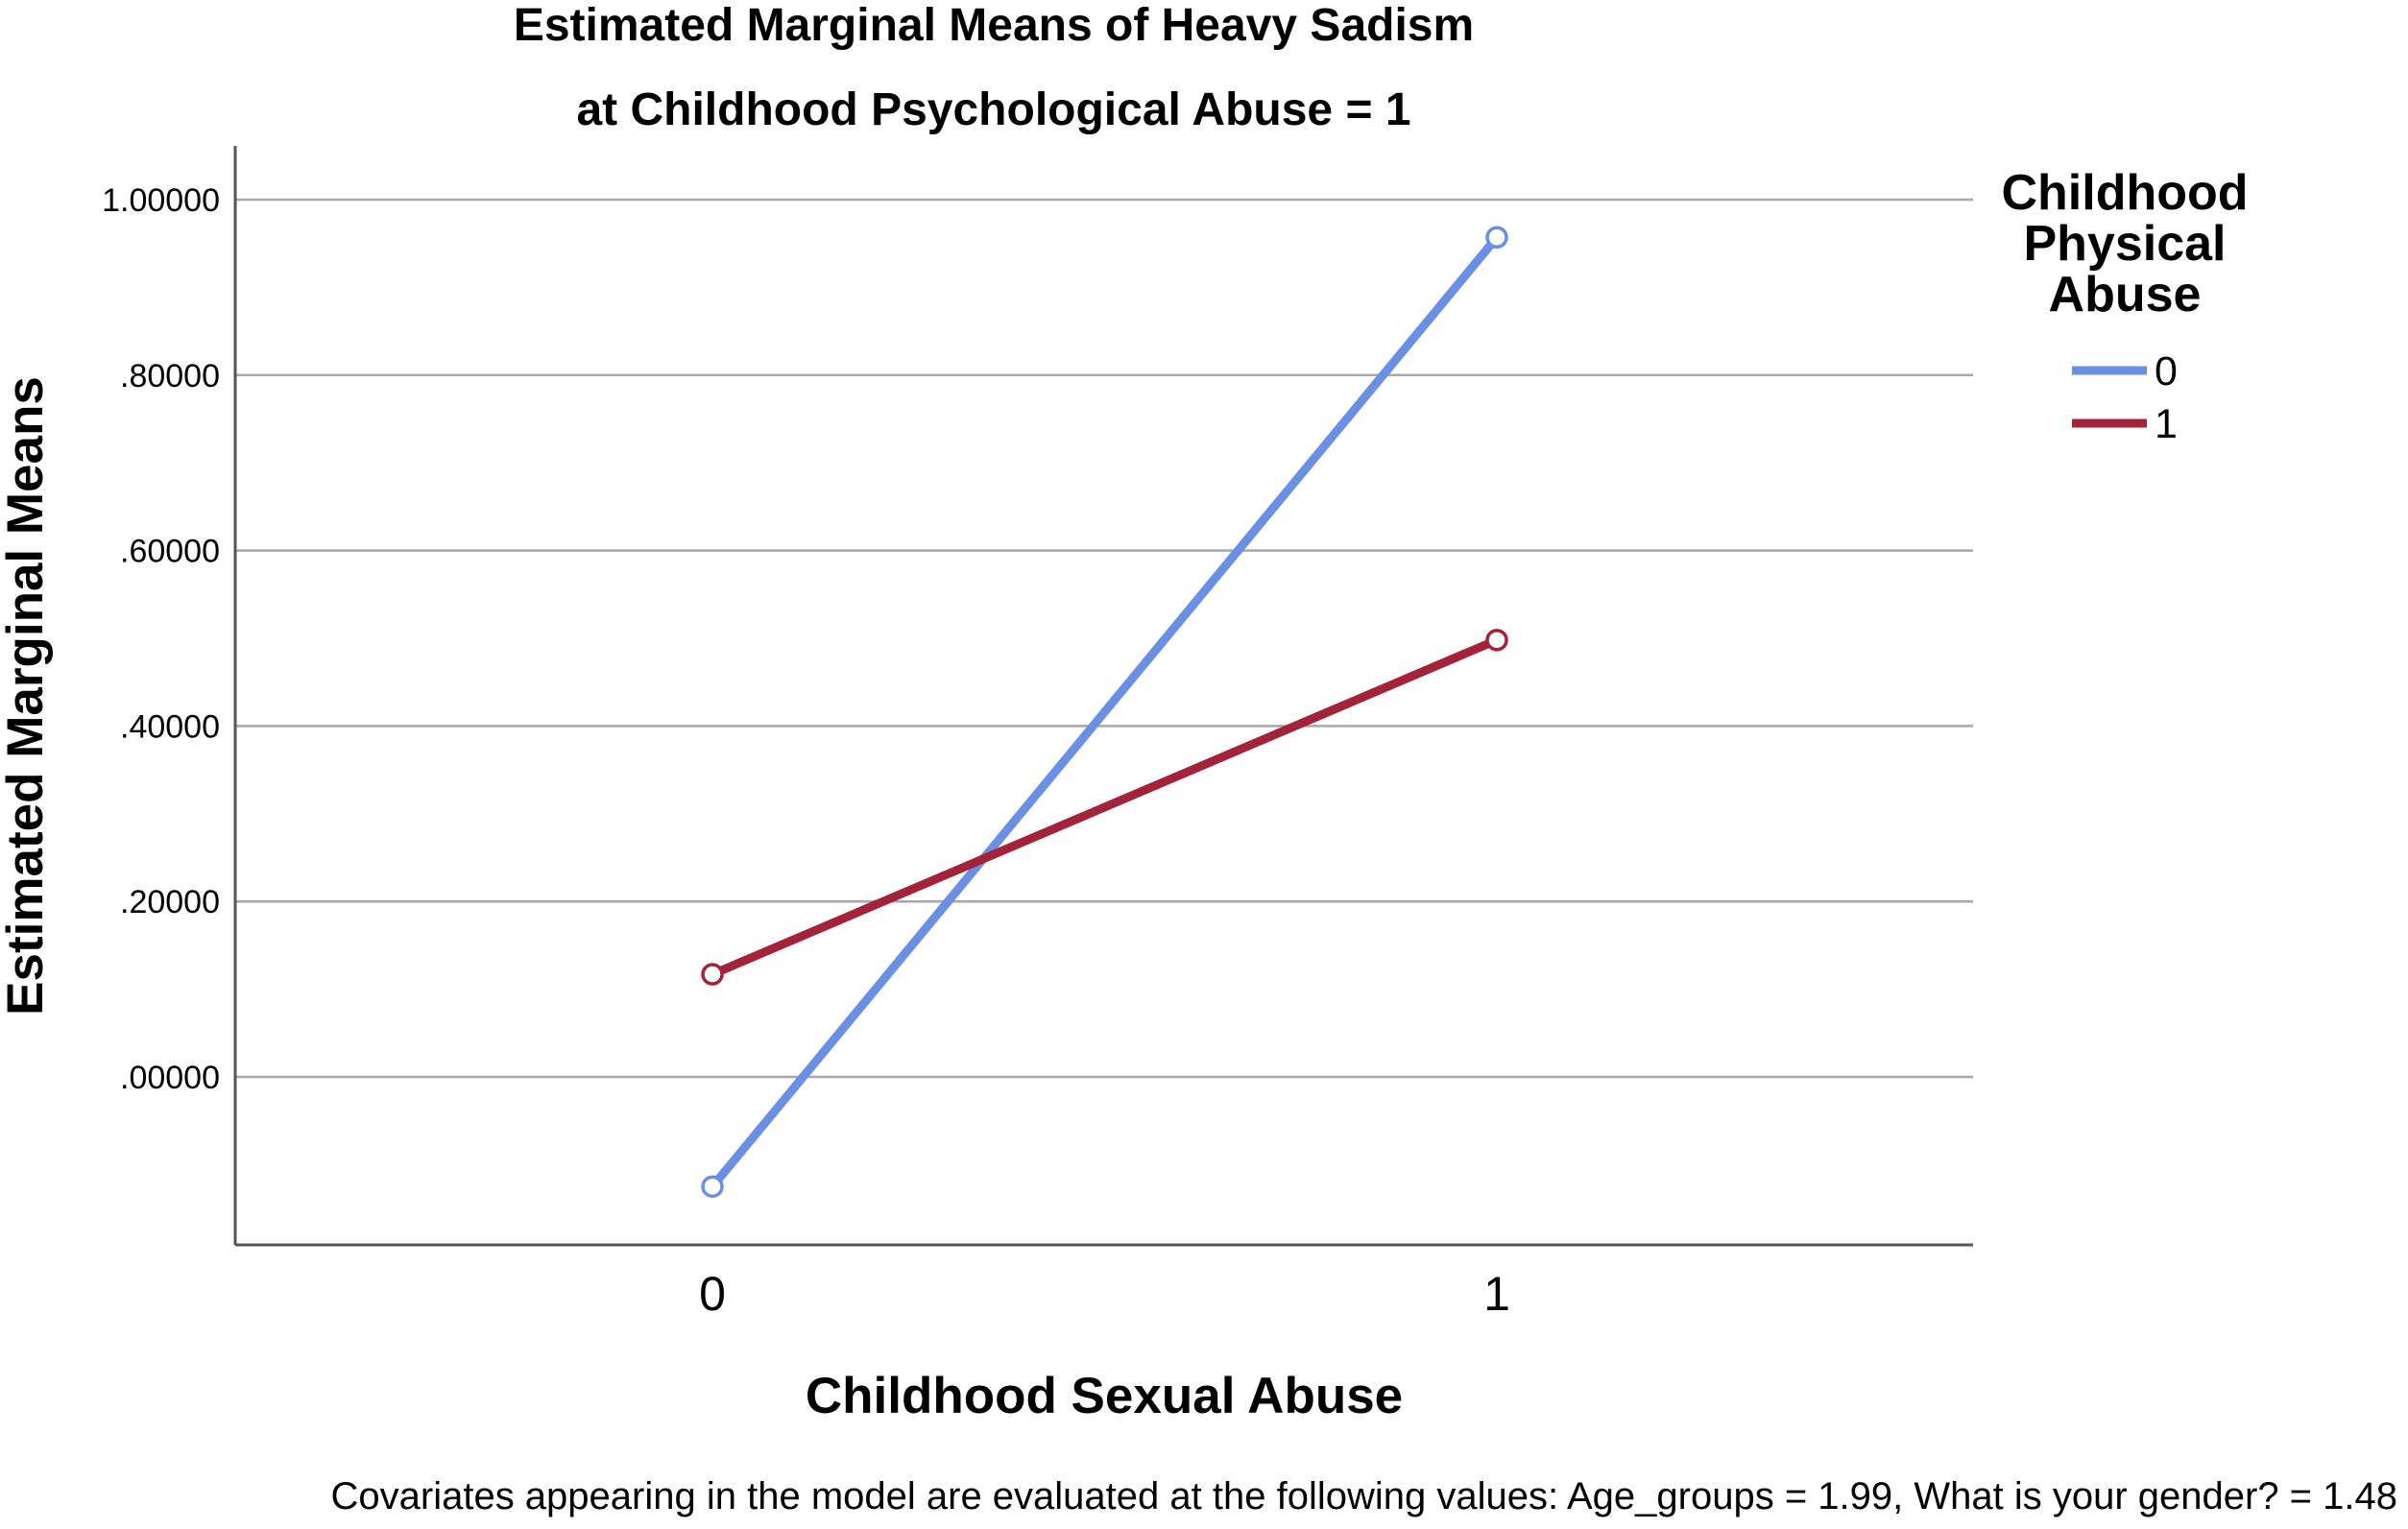  Describe the element at coordinates (161, 639) in the screenshot. I see `y-tick-labels: .00000 .20000 .40000 .60000 .80000 1.00000` at that location.